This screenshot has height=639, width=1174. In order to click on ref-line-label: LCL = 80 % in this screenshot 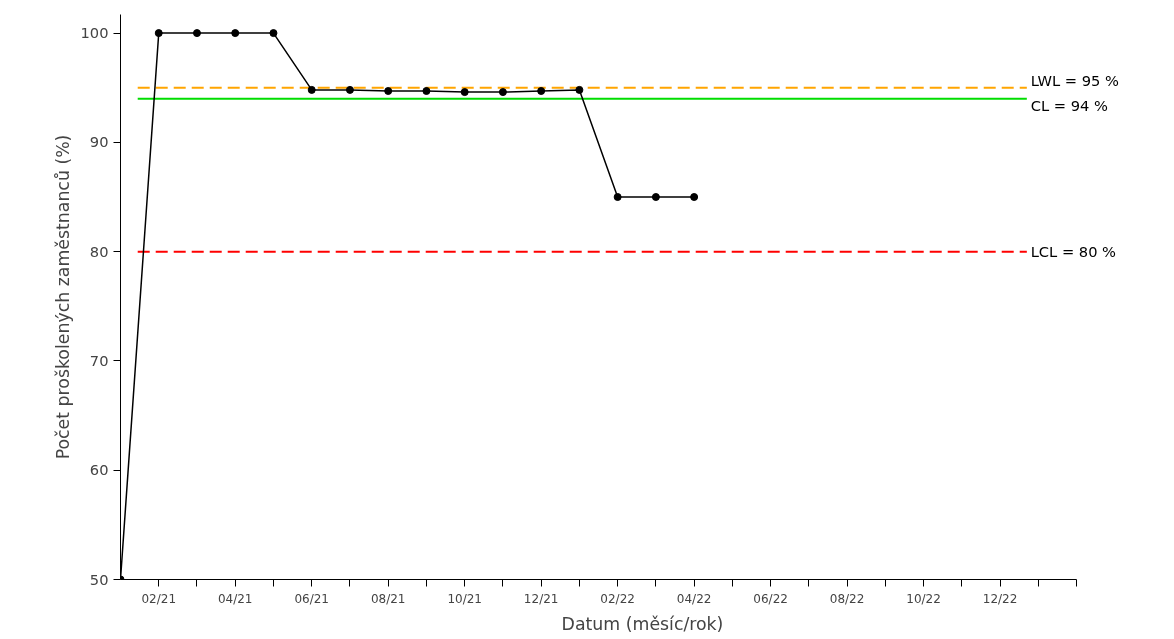, I will do `click(1073, 252)`.